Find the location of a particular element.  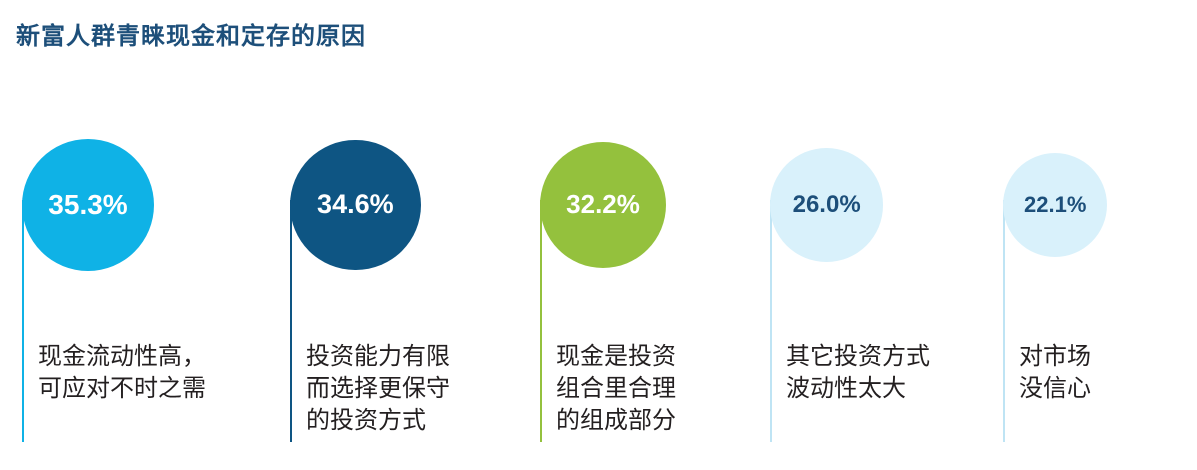

value-bubble: 26.0% is located at coordinates (827, 205).